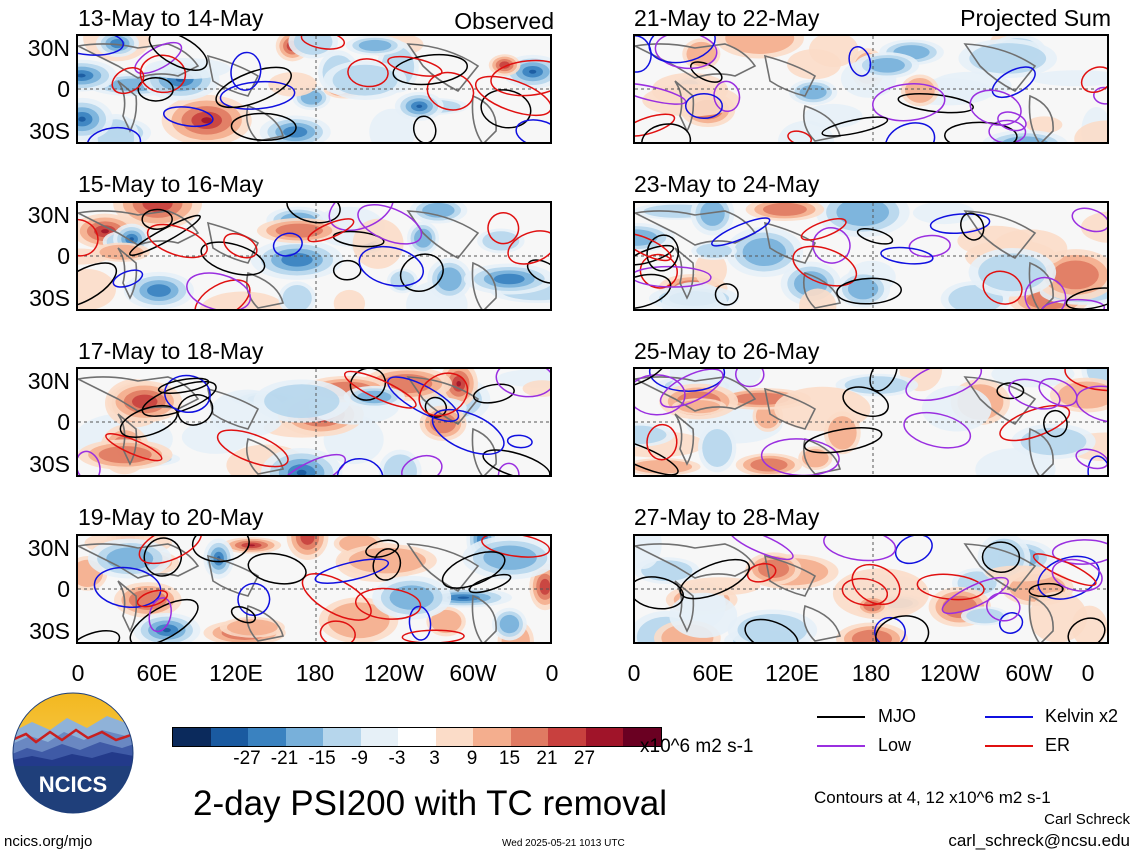  I want to click on legend-label: Low, so click(895, 745).